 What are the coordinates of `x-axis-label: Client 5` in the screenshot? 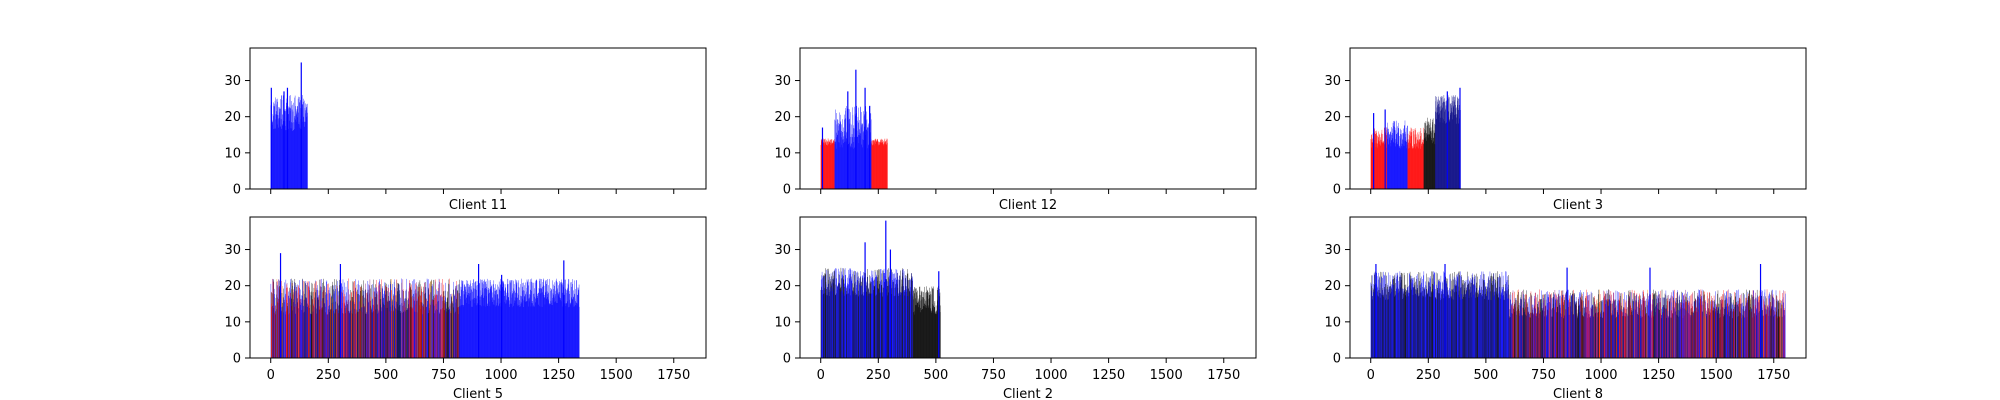 It's located at (478, 393).